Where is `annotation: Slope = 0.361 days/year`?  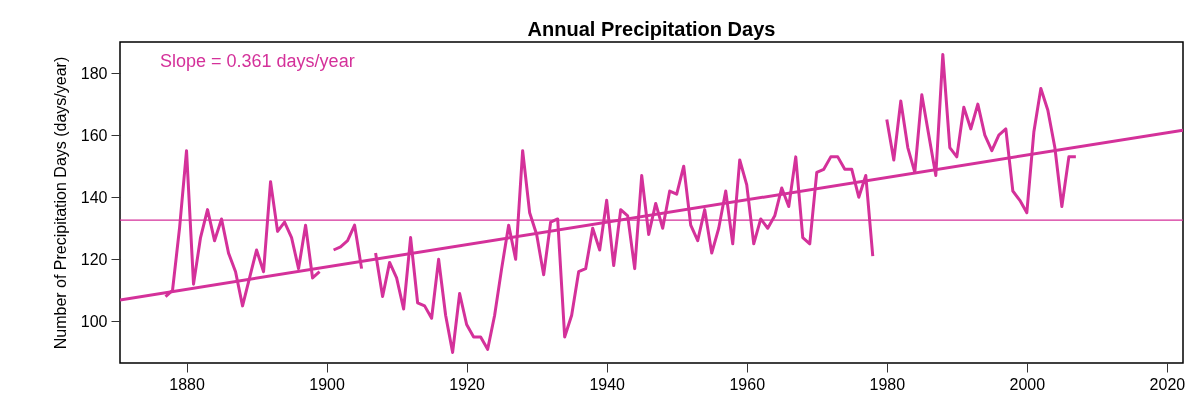
annotation: Slope = 0.361 days/year is located at coordinates (257, 61).